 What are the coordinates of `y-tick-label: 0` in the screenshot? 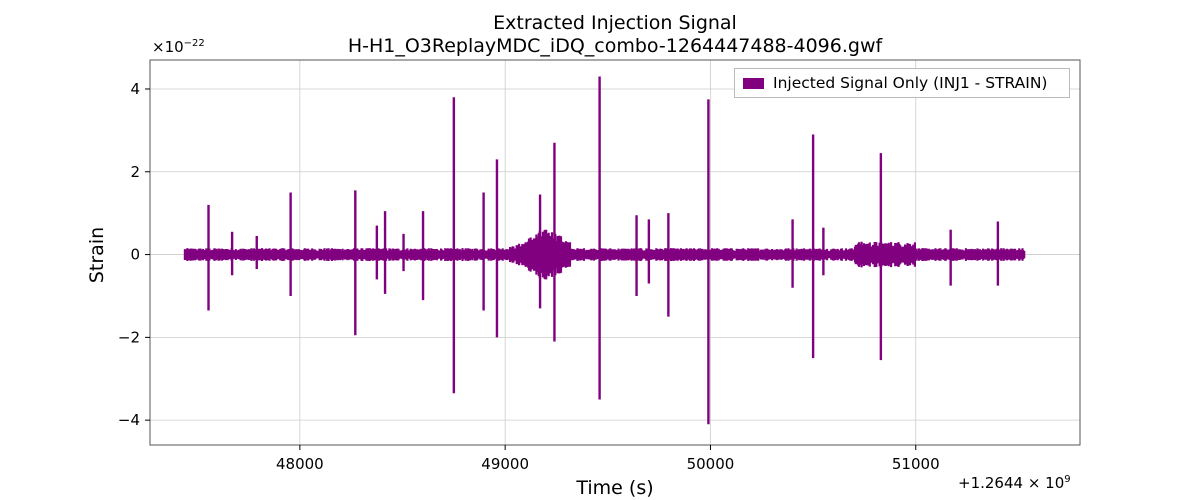 It's located at (135, 255).